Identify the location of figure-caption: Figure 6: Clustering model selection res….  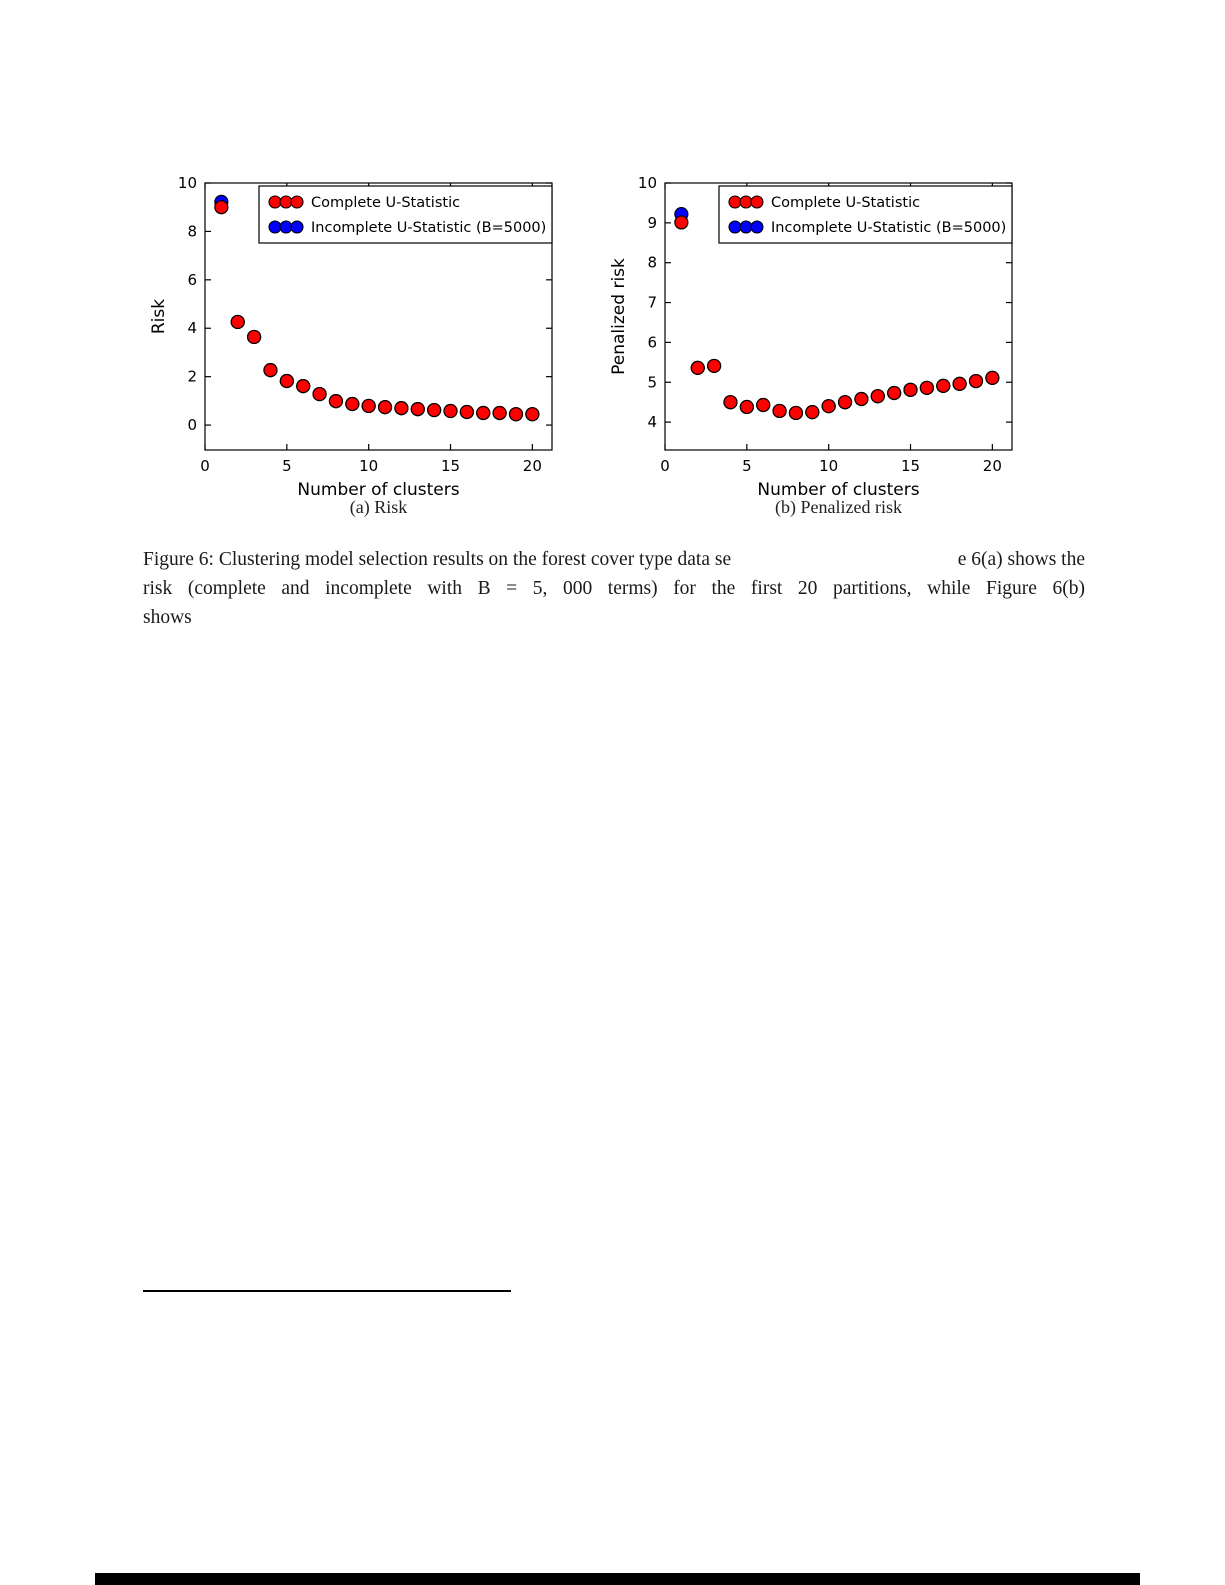
(614, 588).